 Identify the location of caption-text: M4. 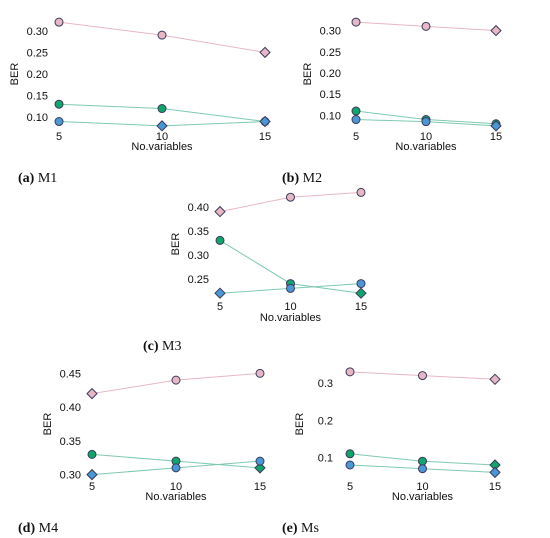
(46, 528).